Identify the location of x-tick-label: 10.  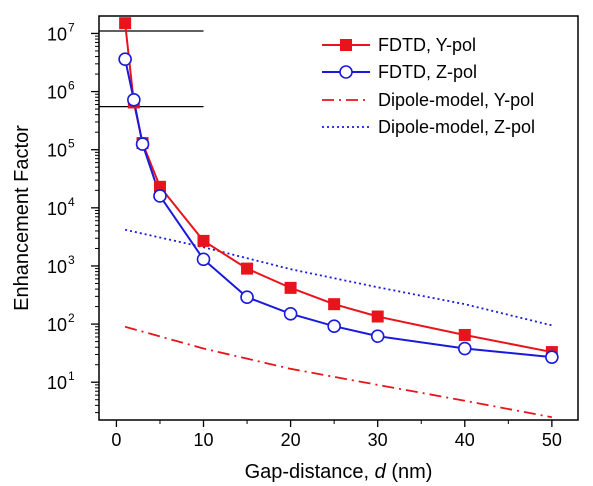
(203, 440).